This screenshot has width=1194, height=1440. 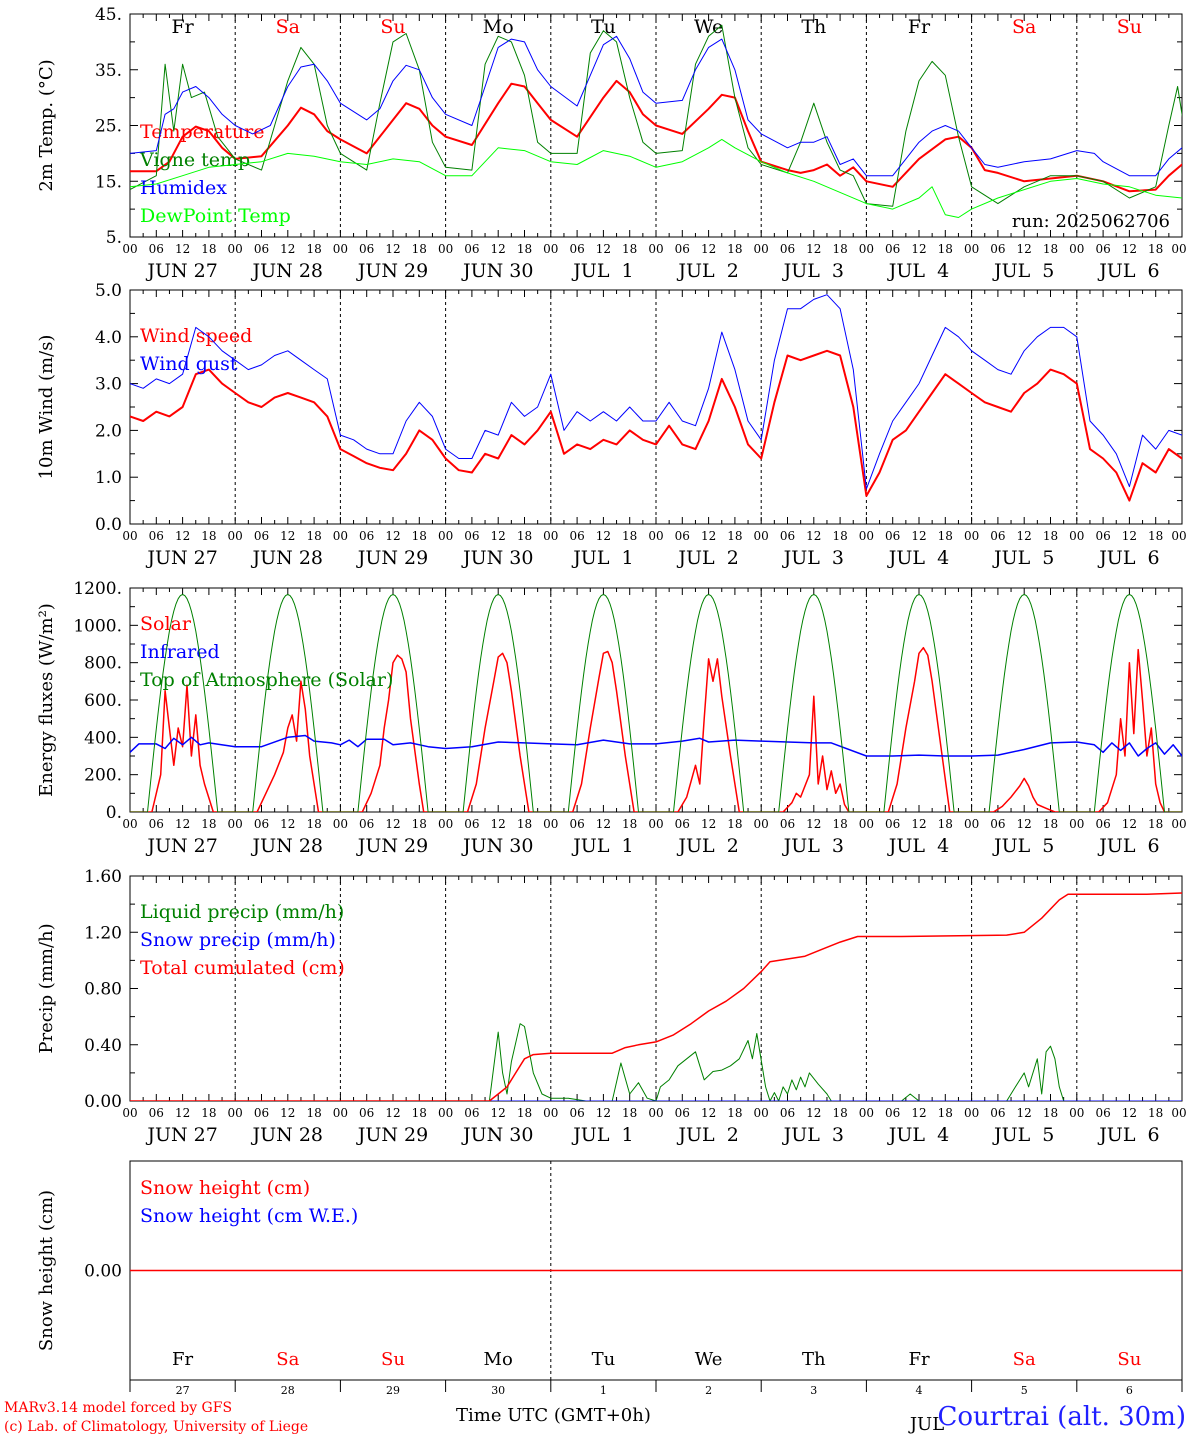 I want to click on series-line-humidex, so click(x=656, y=106).